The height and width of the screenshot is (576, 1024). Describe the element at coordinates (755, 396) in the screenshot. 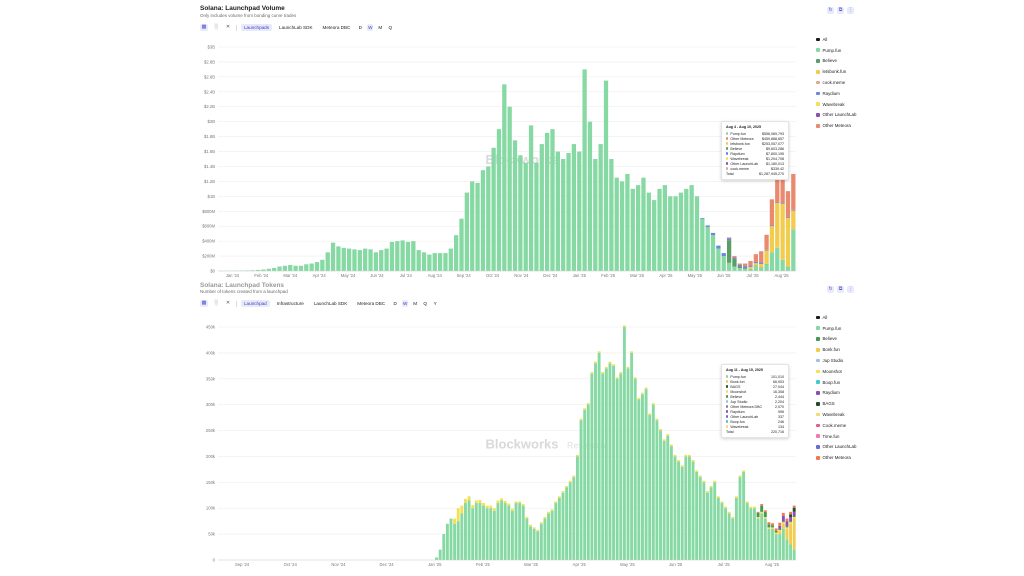

I see `tooltip-row: Believe 2,444` at that location.